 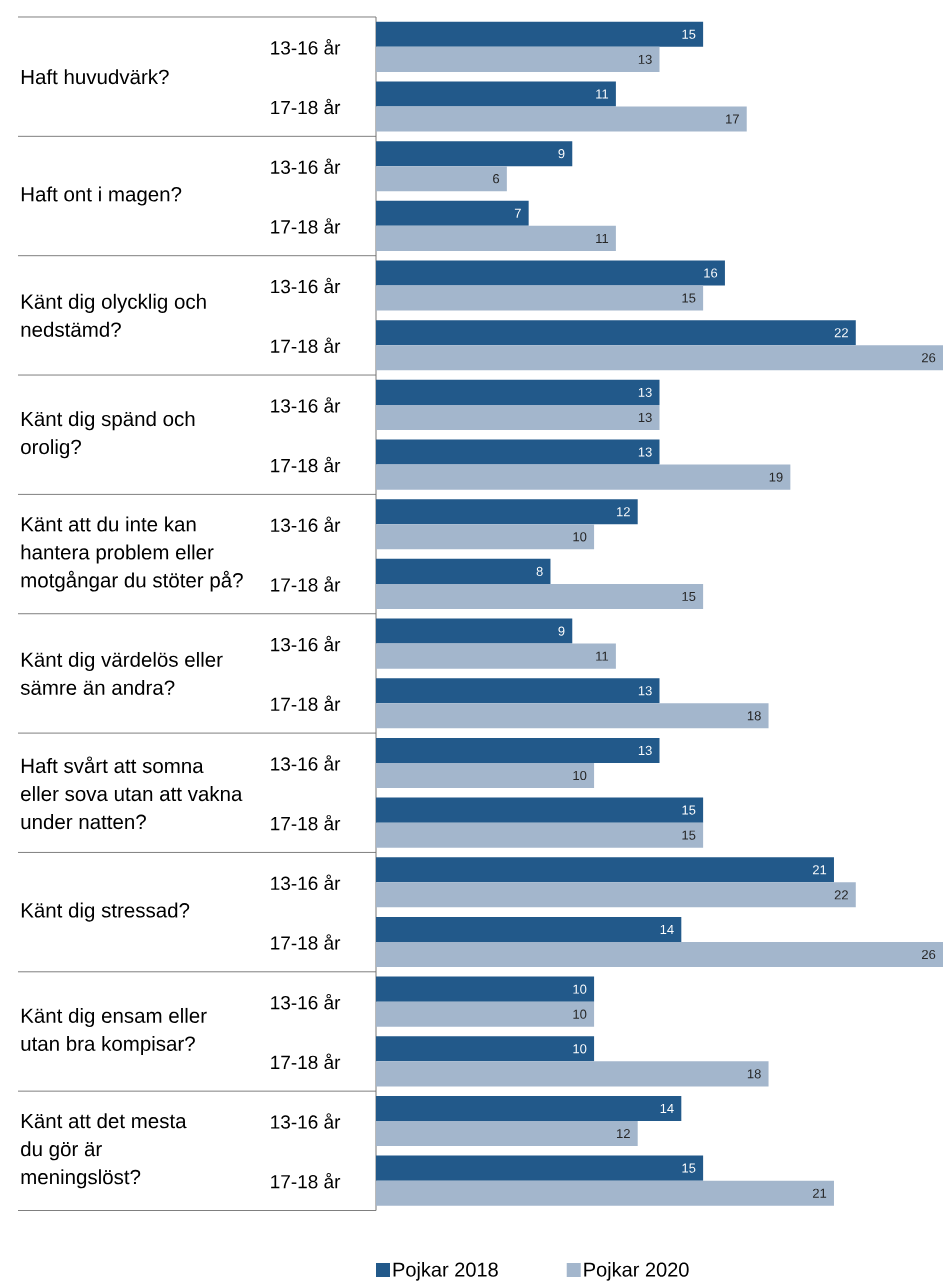 I want to click on text: Känt dig stressad?, so click(x=105, y=912).